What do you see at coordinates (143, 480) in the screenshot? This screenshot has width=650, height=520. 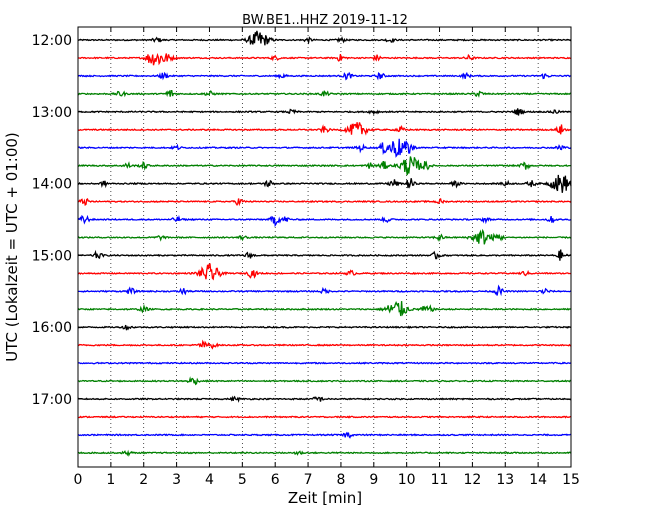 I see `x-tick-label: 2` at bounding box center [143, 480].